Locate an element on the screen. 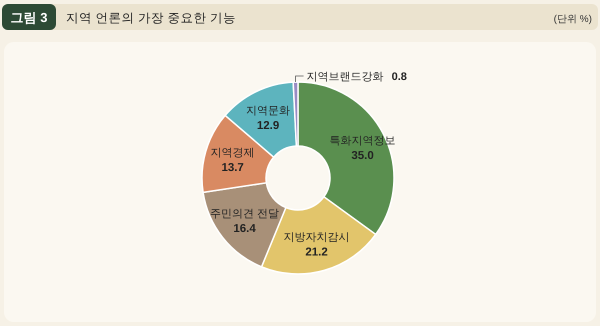 The image size is (600, 326). slice-label: 지역경제 is located at coordinates (232, 153).